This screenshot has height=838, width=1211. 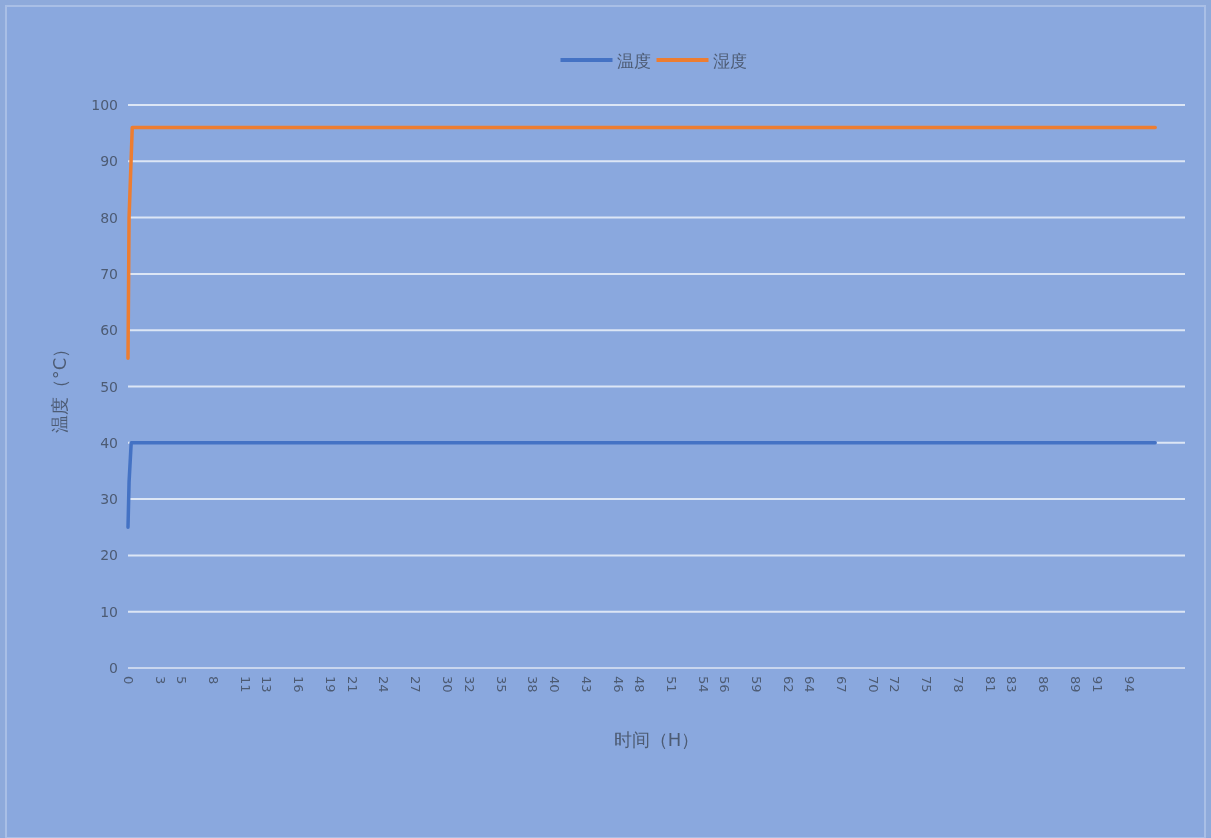 I want to click on x-tick-label: 86, so click(x=1044, y=684).